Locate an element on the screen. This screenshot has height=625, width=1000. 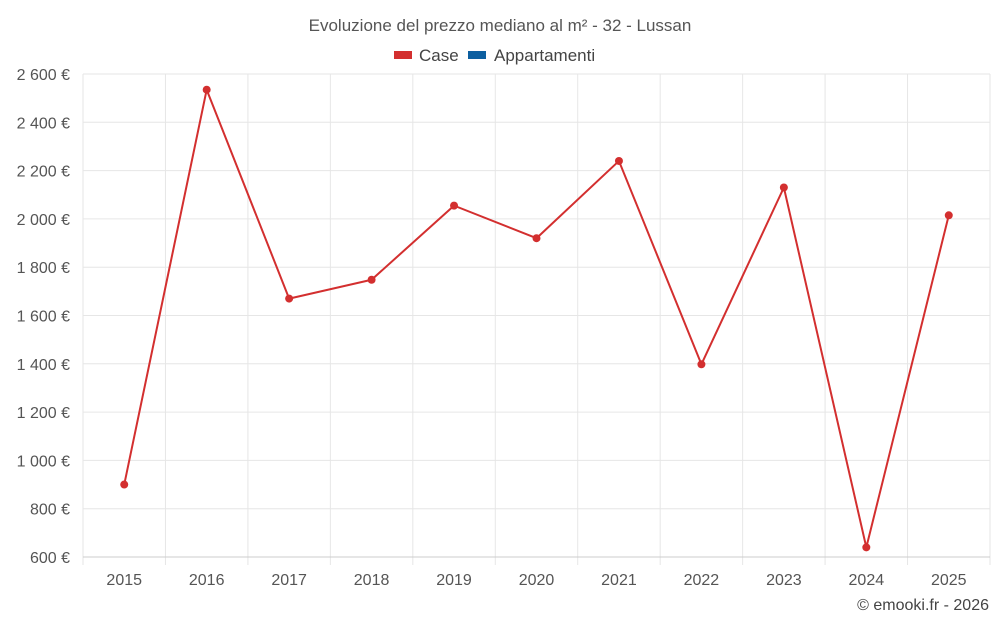
legend-swatch-case is located at coordinates (403, 55).